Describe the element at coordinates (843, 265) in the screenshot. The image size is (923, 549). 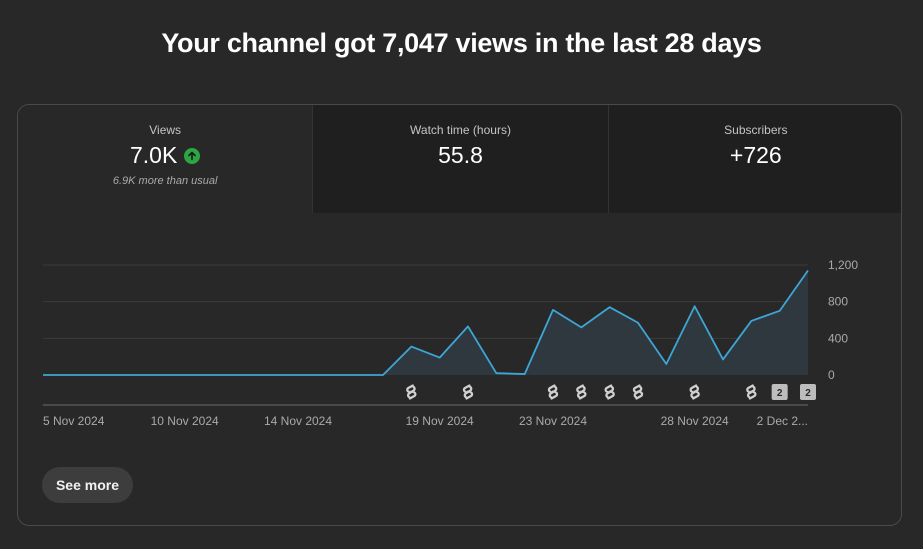
I see `y-tick-label: 1,200` at that location.